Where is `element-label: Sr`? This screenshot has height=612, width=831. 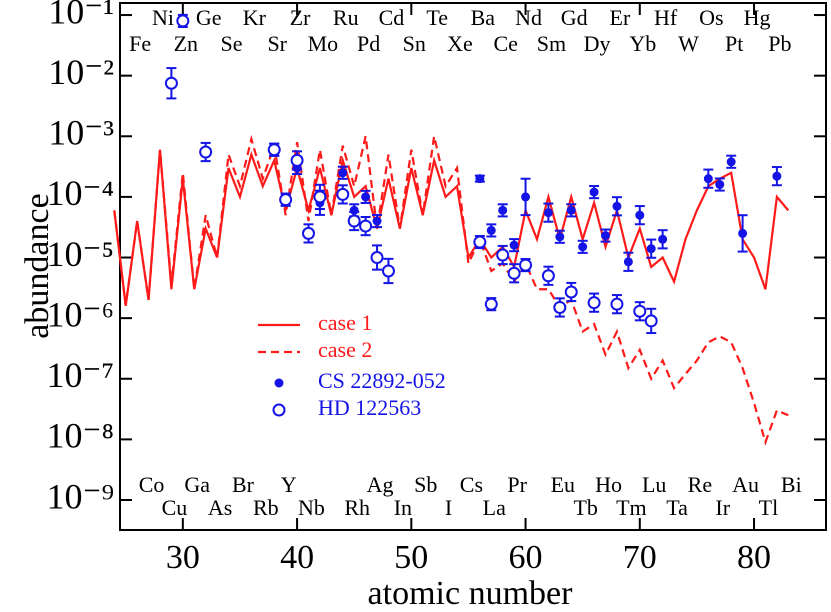
element-label: Sr is located at coordinates (277, 43).